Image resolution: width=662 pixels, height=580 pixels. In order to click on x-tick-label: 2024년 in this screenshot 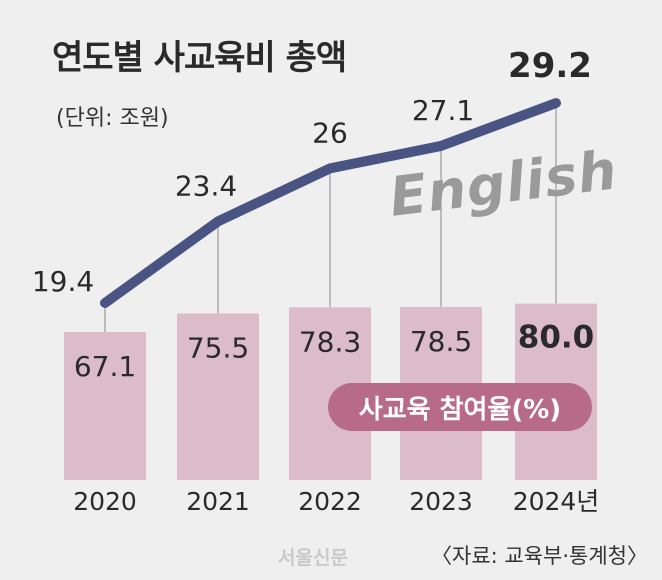, I will do `click(556, 501)`.